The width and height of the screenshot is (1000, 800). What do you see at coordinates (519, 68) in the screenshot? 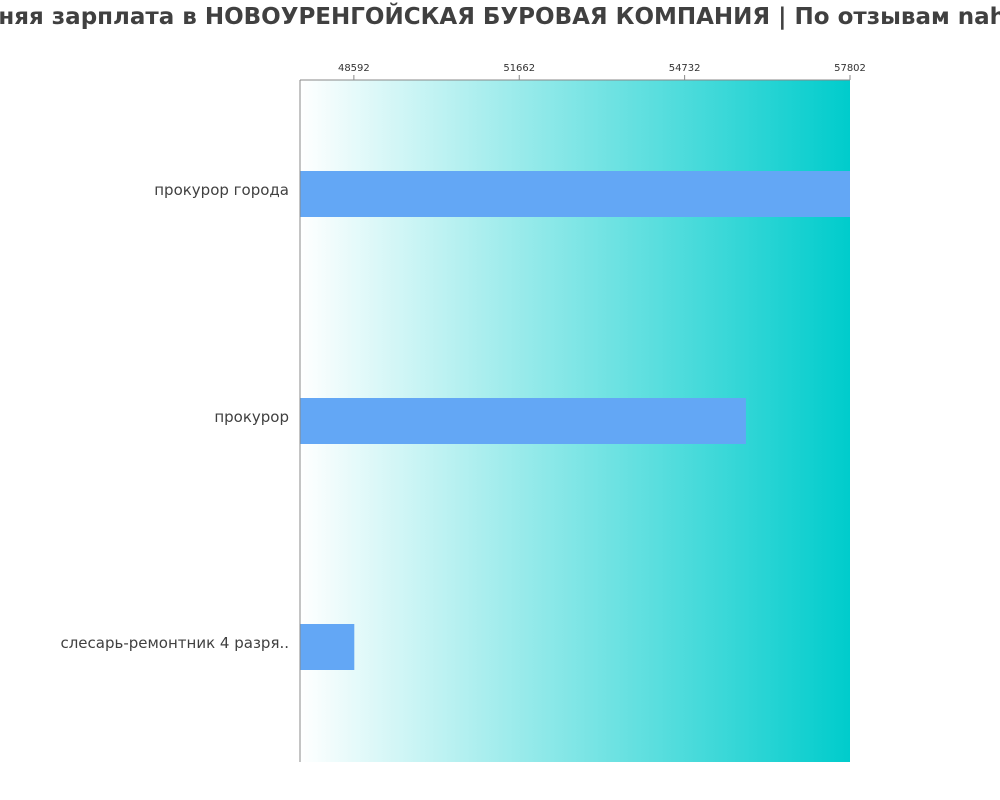
I see `x-tick-label-1: 51662` at bounding box center [519, 68].